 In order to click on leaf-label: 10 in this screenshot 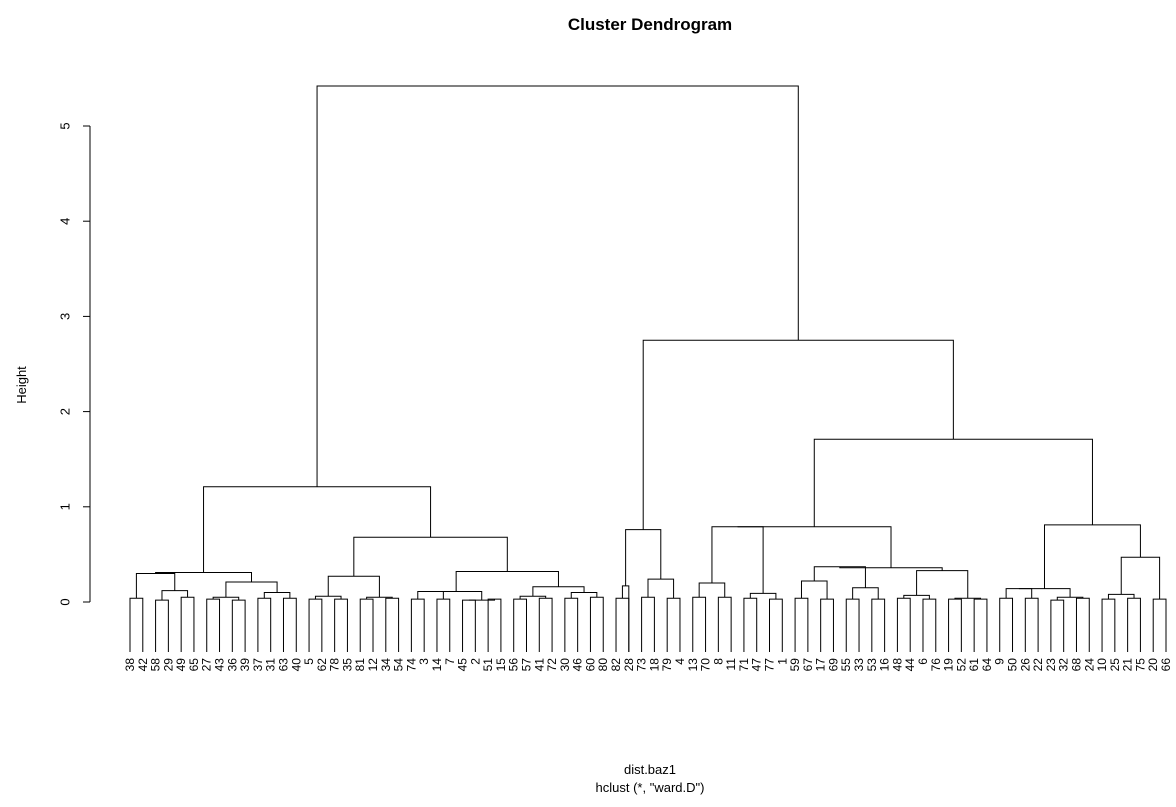, I will do `click(1102, 665)`.